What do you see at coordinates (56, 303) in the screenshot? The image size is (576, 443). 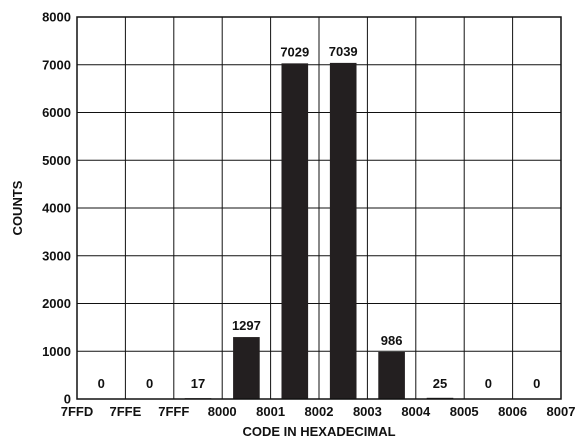 I see `y-tick-label: 2000` at bounding box center [56, 303].